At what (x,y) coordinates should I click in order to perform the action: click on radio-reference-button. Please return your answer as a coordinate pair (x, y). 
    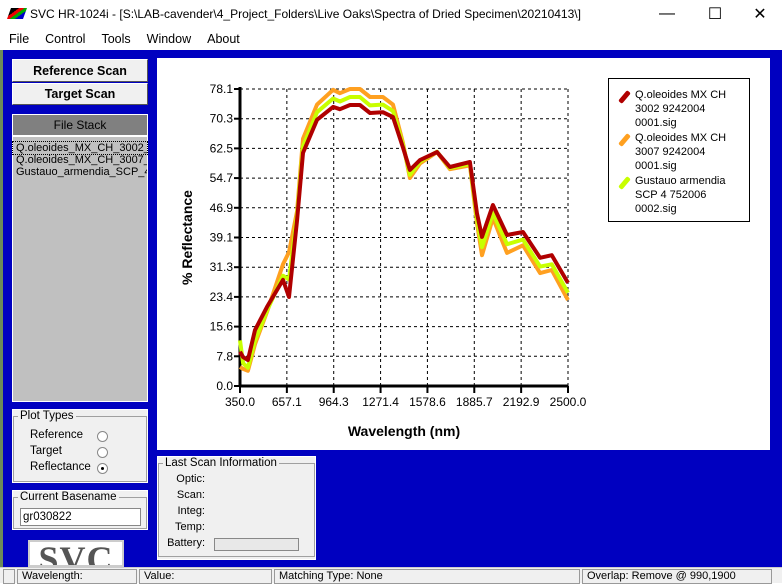
    Looking at the image, I should click on (102, 436).